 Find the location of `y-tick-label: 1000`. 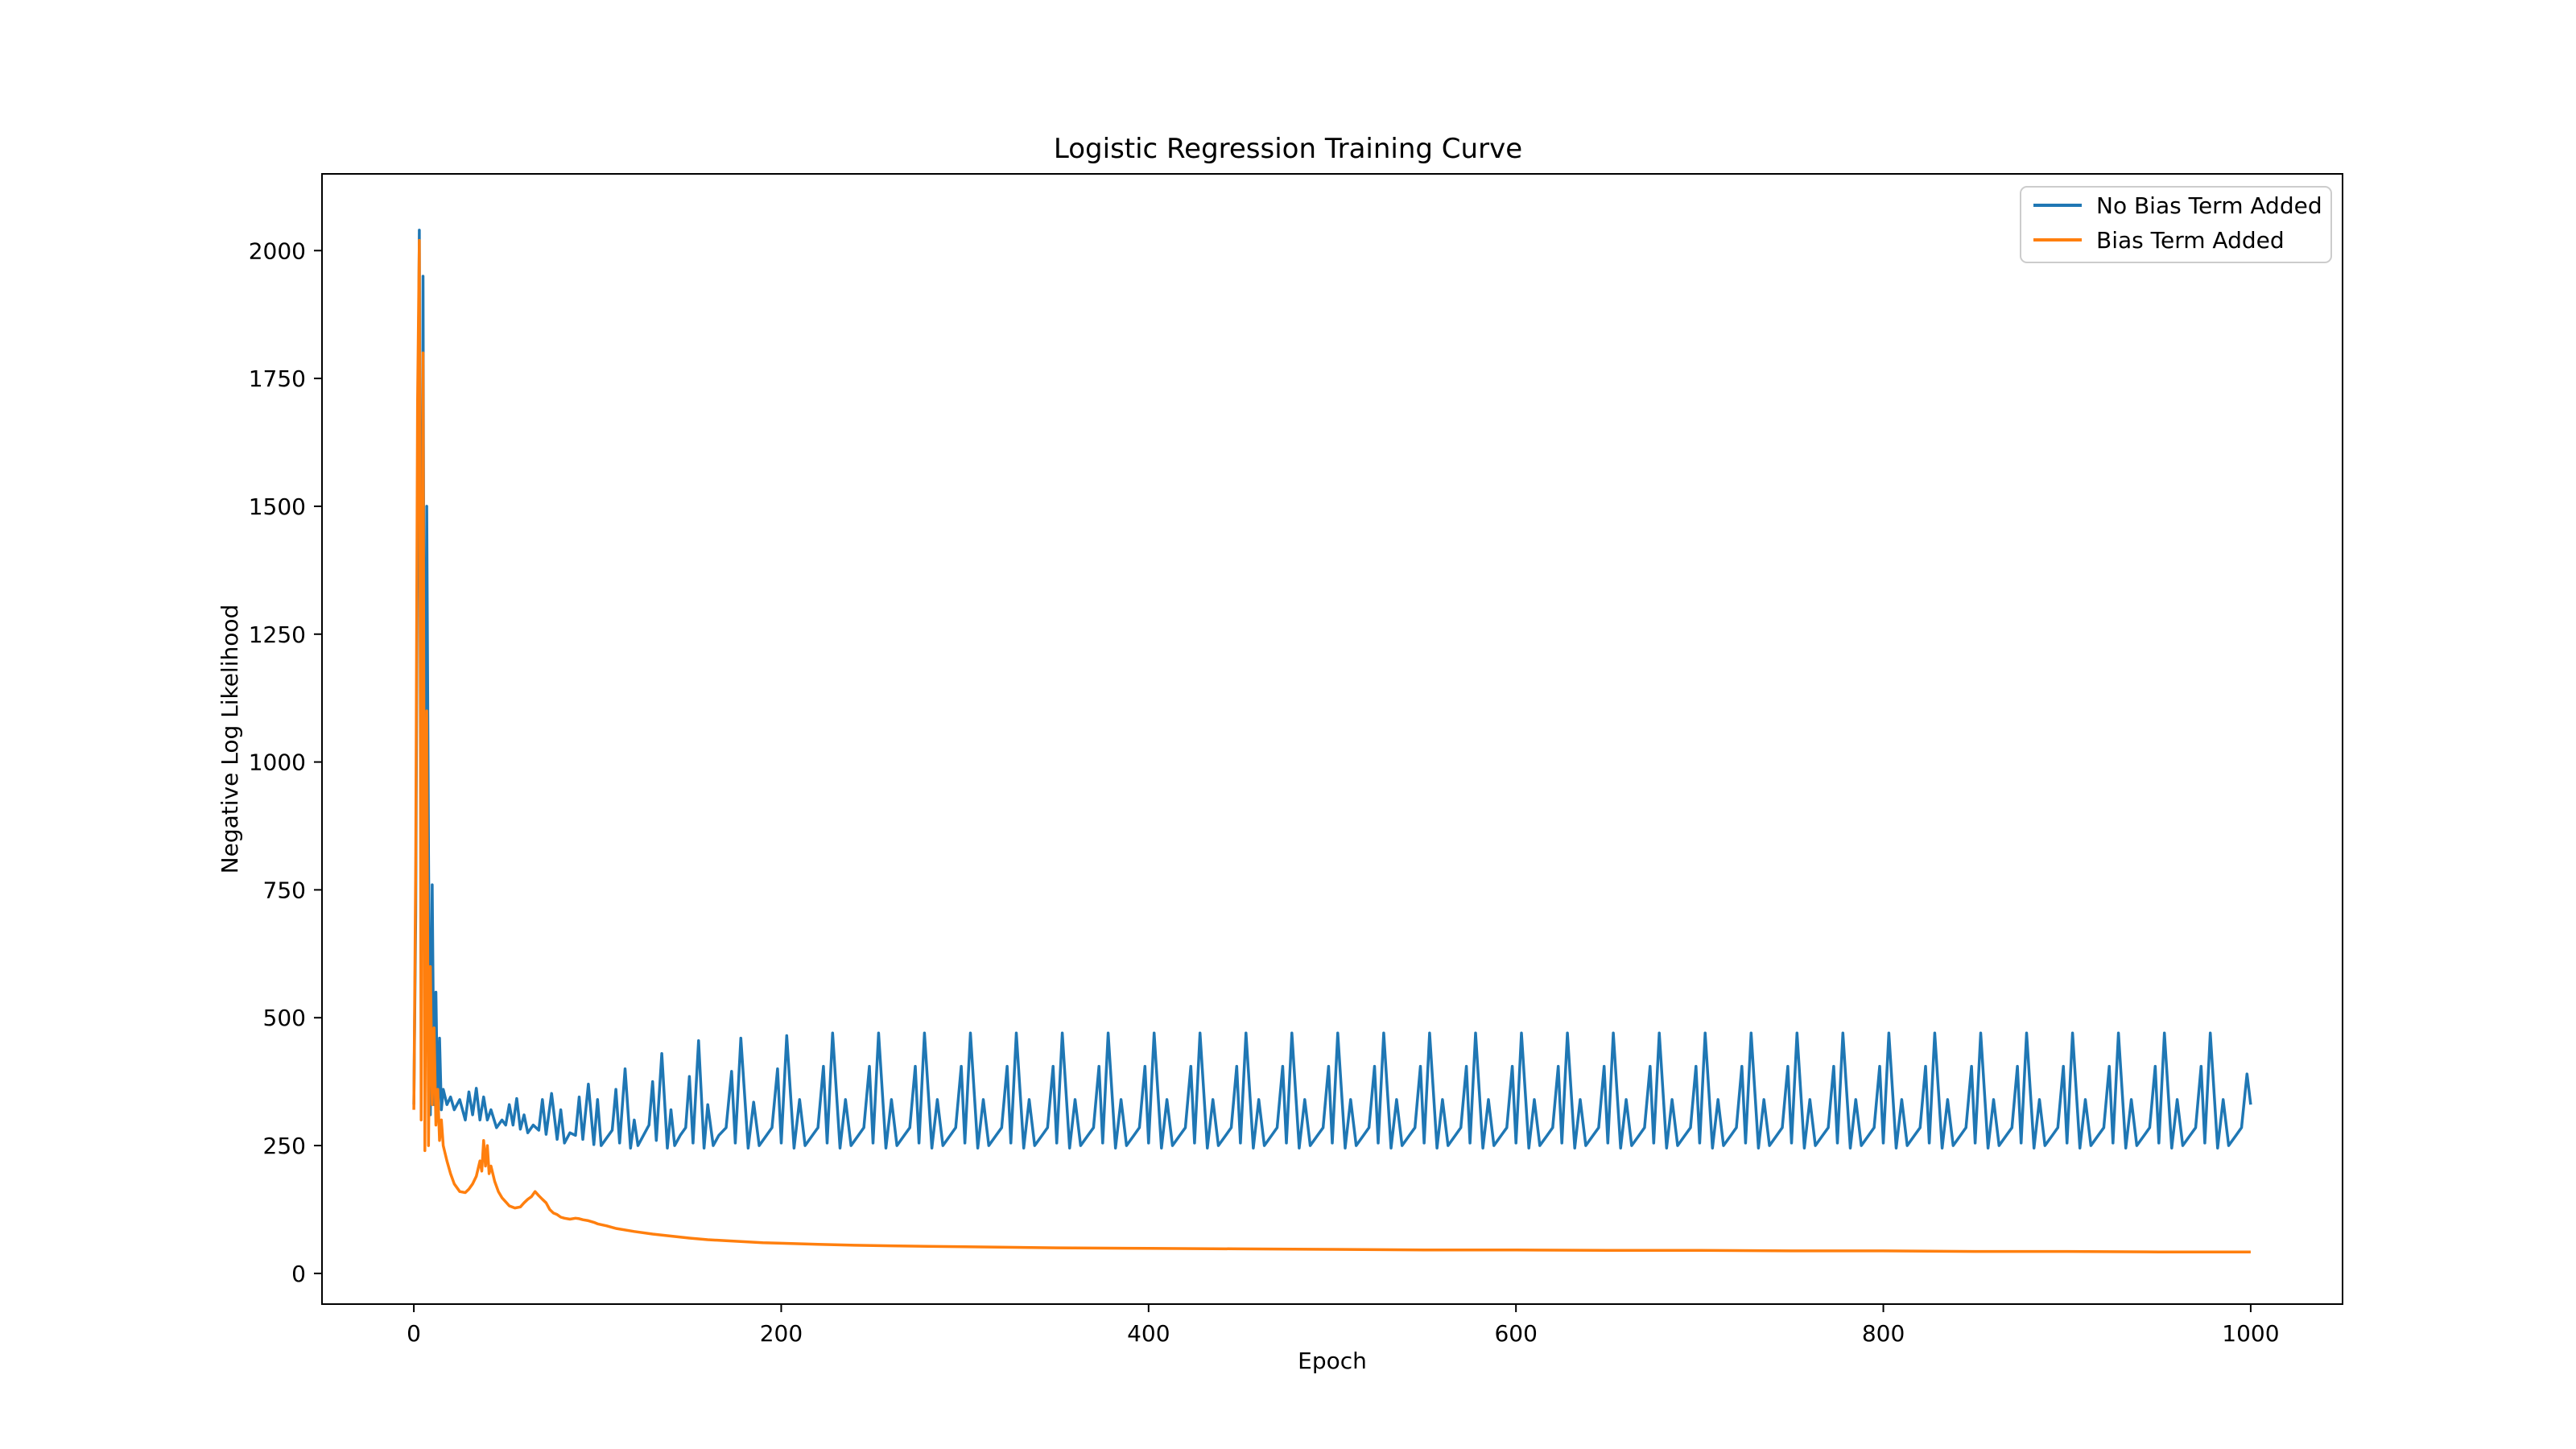

y-tick-label: 1000 is located at coordinates (277, 762).